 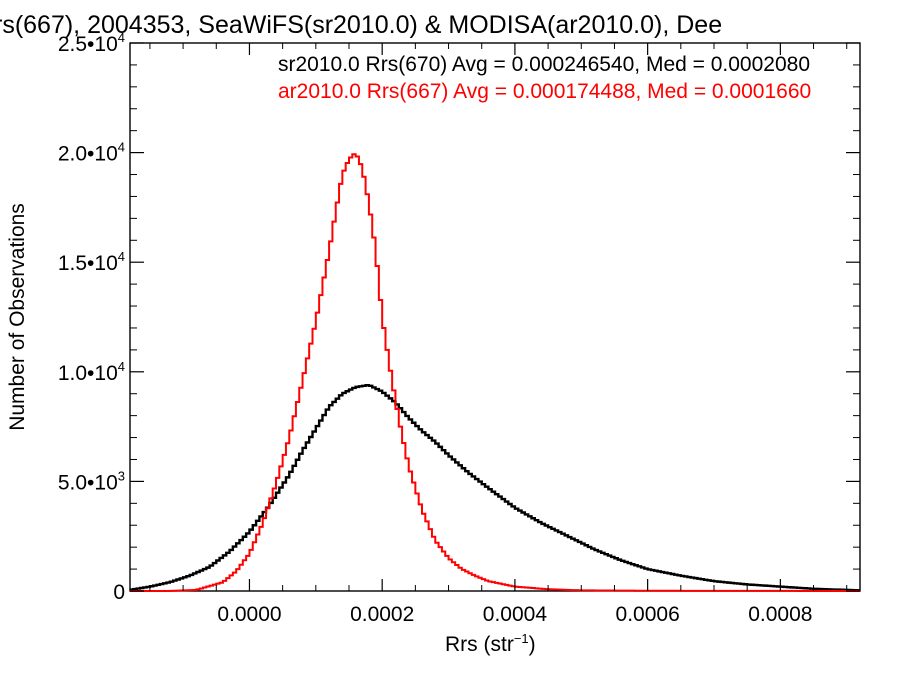 I want to click on y-axis-label: Number of Observations, so click(x=17, y=317).